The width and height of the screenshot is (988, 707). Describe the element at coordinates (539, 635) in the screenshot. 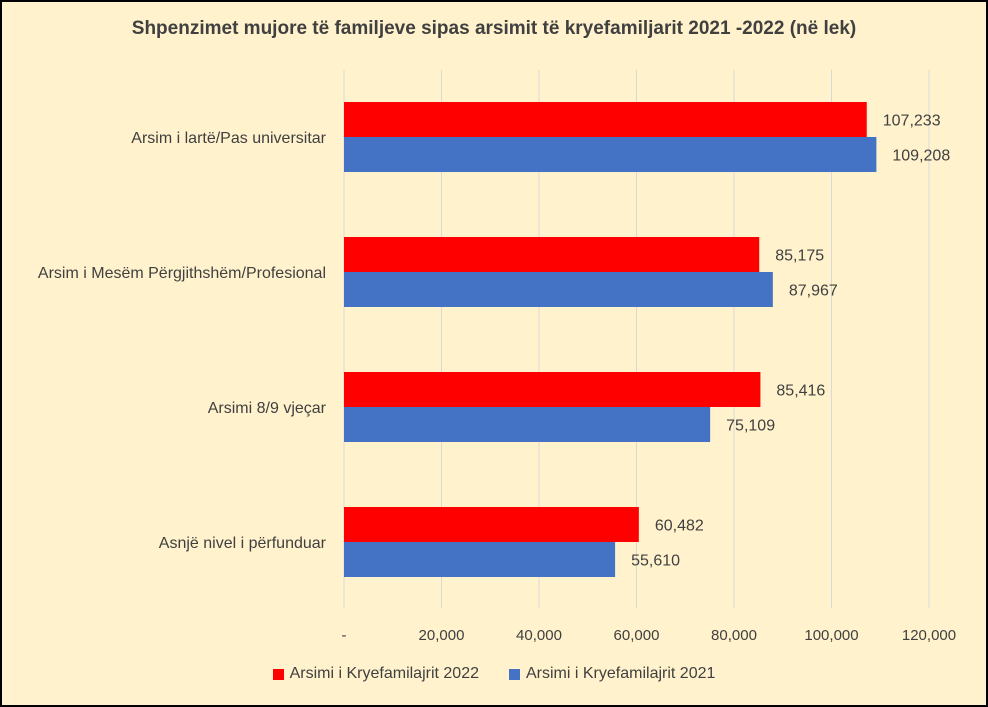

I see `x-tick-label: 40,000` at that location.